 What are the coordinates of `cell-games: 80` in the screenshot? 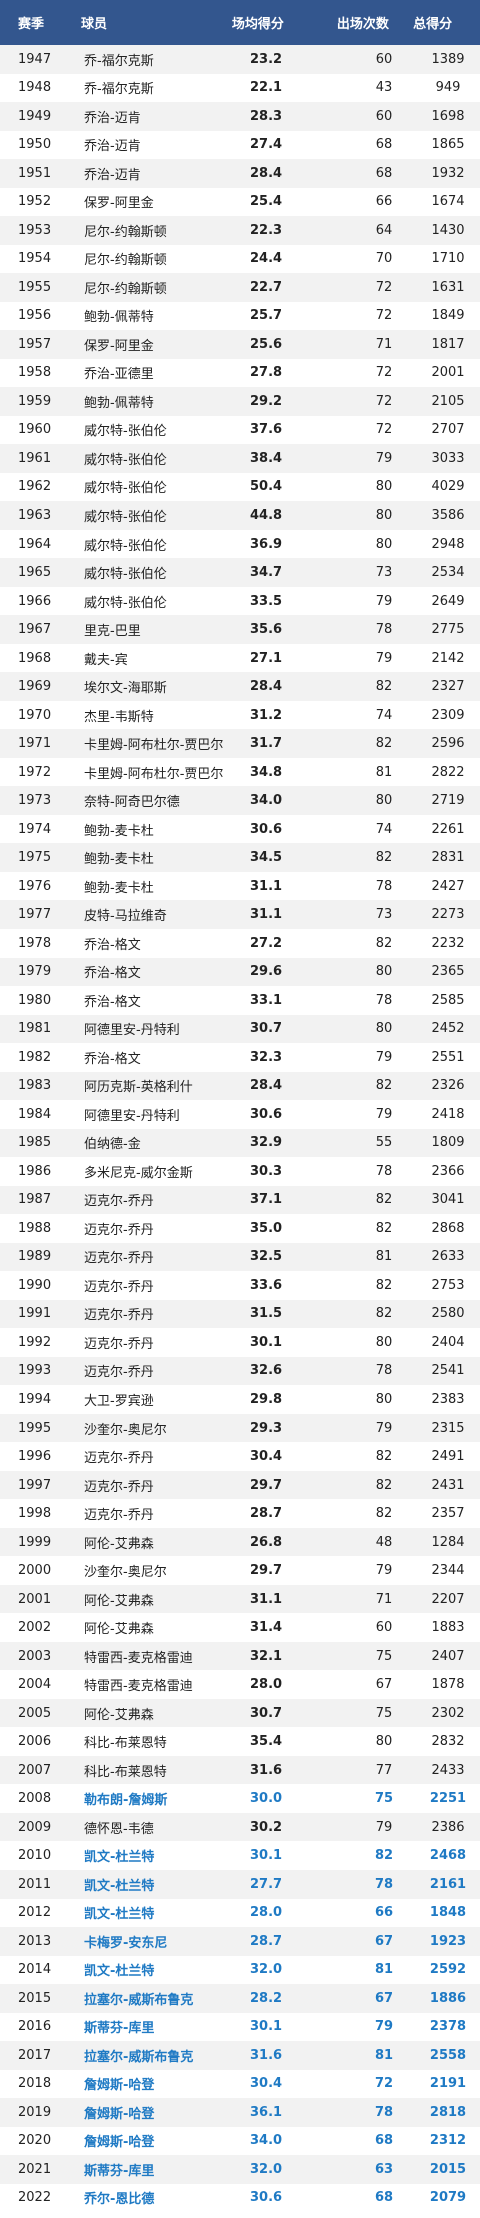 It's located at (384, 515).